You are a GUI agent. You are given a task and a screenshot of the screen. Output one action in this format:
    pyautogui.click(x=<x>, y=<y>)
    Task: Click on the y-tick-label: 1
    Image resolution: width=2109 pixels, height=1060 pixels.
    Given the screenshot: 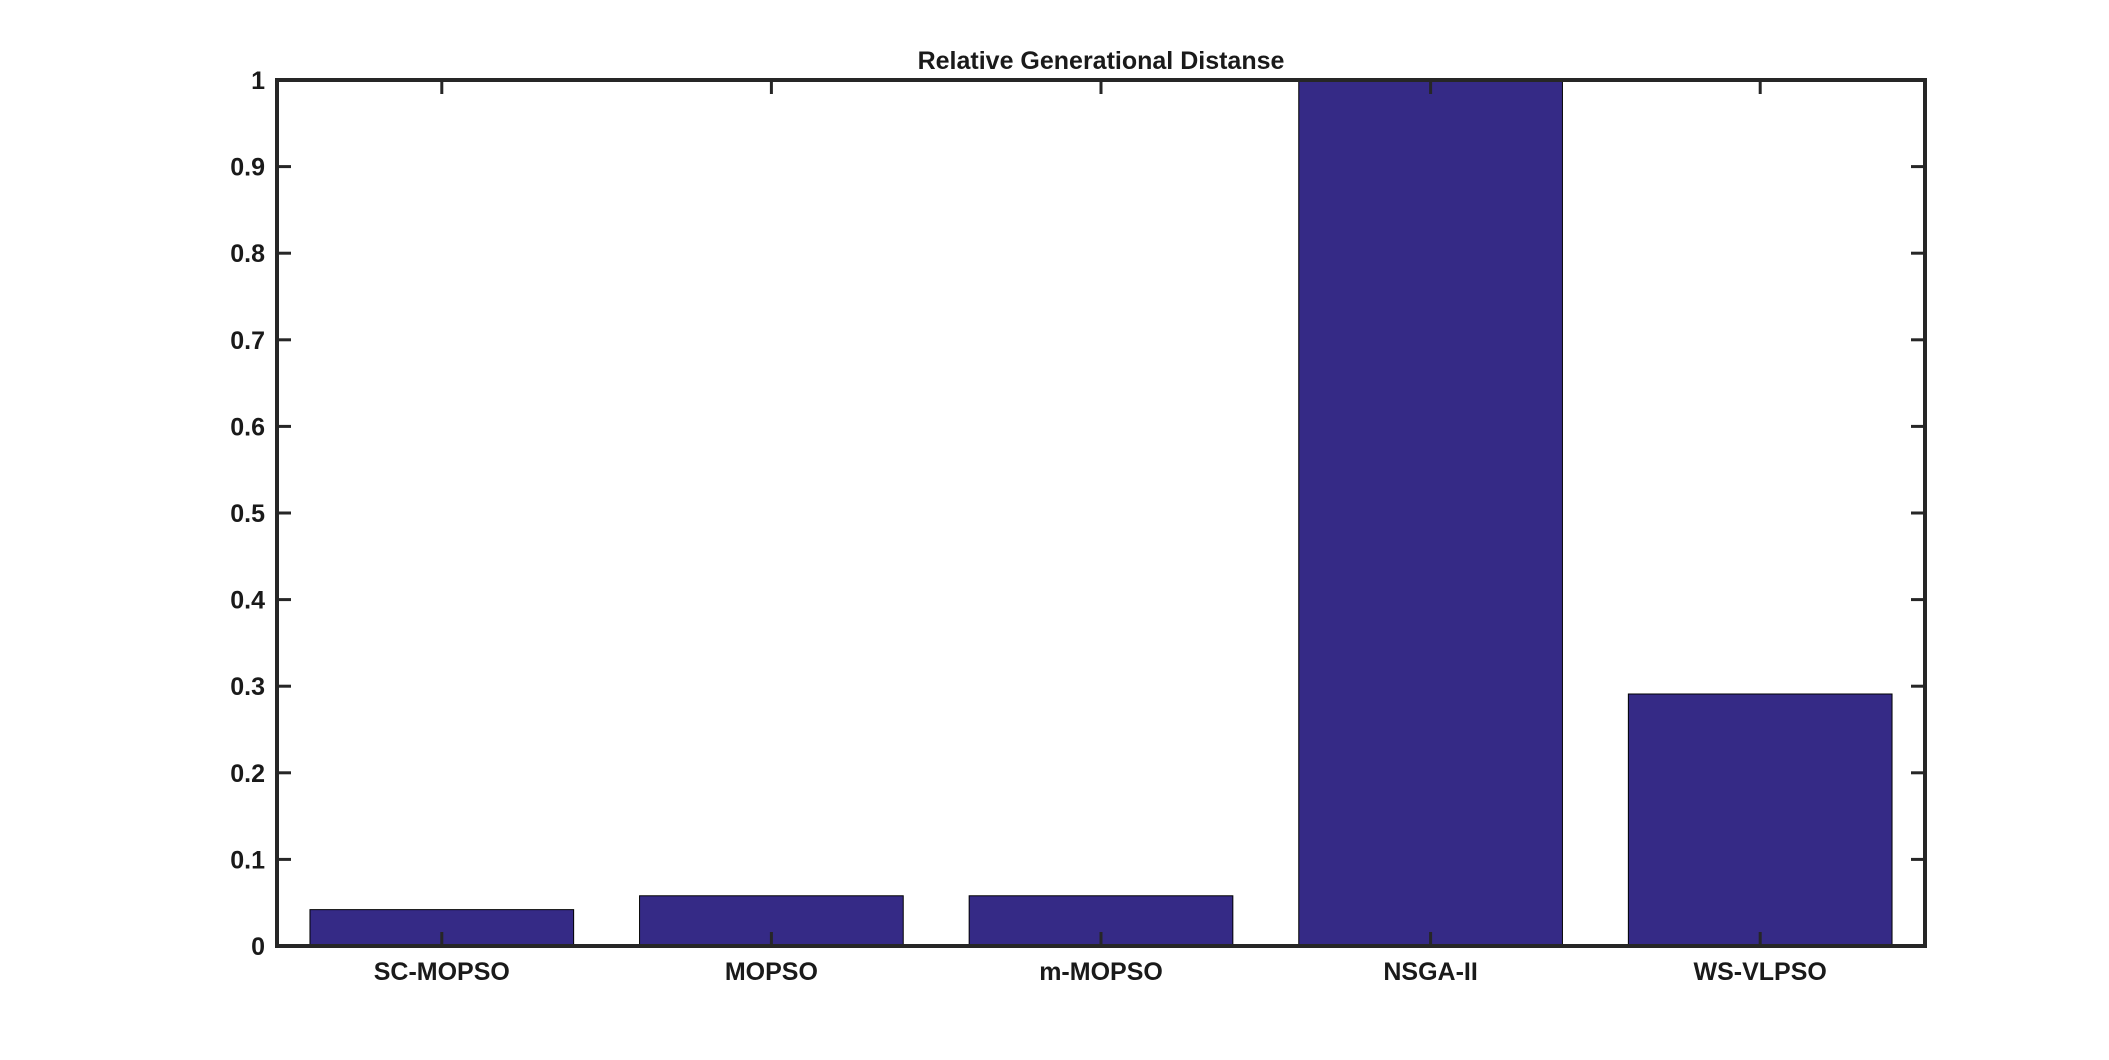 What is the action you would take?
    pyautogui.click(x=258, y=81)
    